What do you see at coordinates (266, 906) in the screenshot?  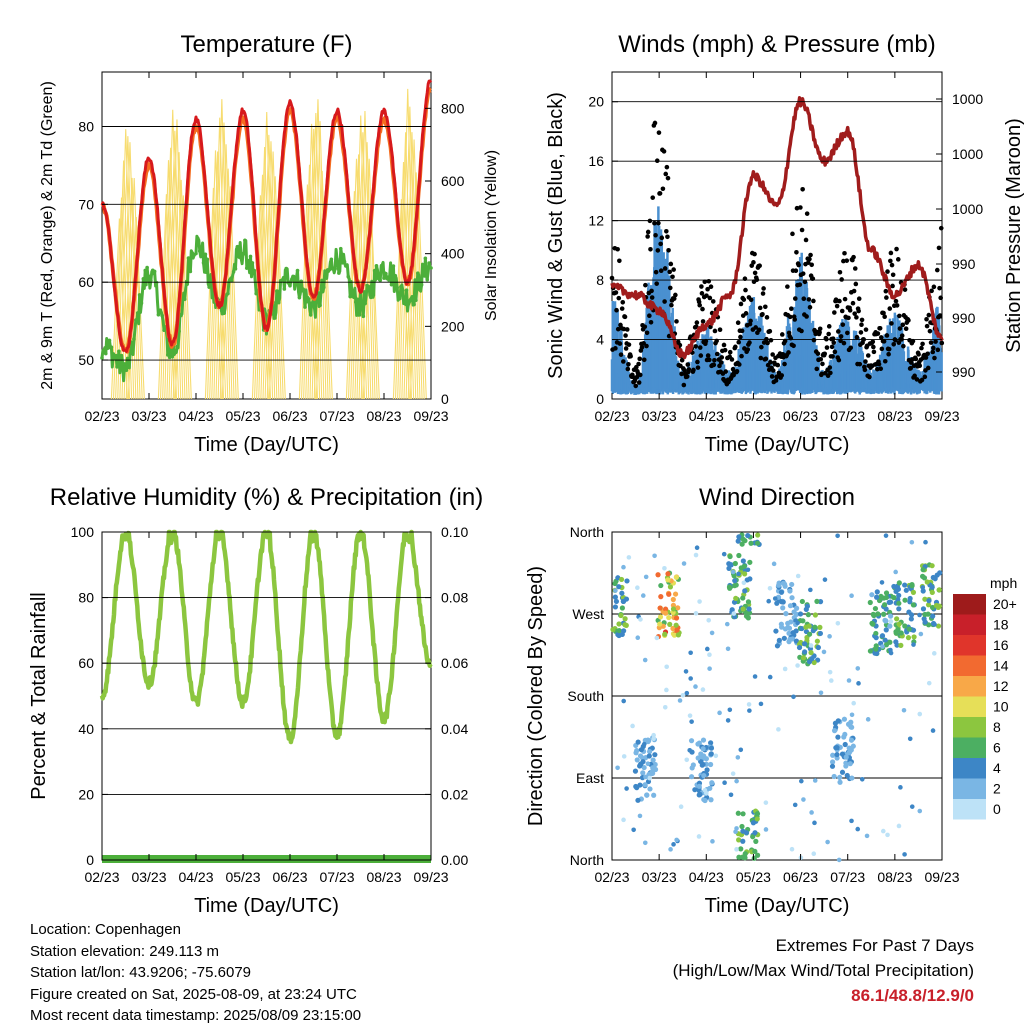 I see `humidity-xlabel: Time (Day/UTC)` at bounding box center [266, 906].